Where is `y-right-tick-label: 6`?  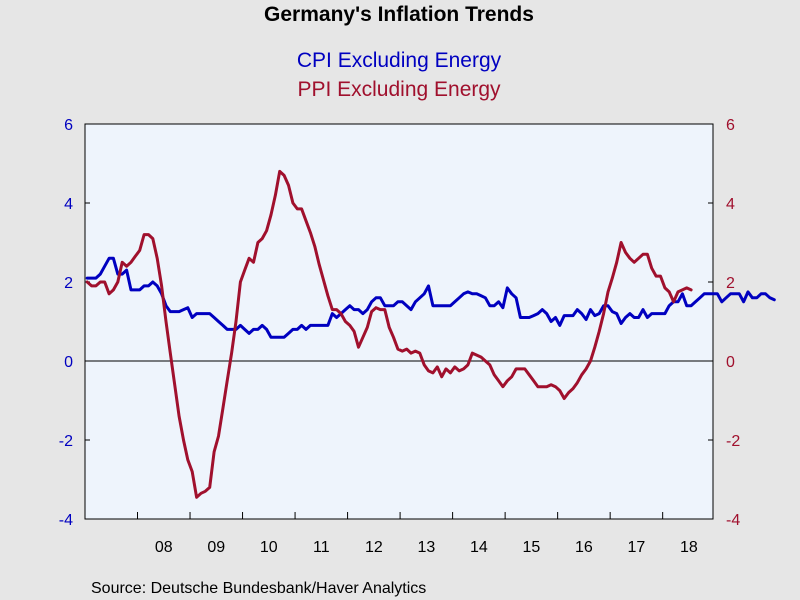 y-right-tick-label: 6 is located at coordinates (730, 125).